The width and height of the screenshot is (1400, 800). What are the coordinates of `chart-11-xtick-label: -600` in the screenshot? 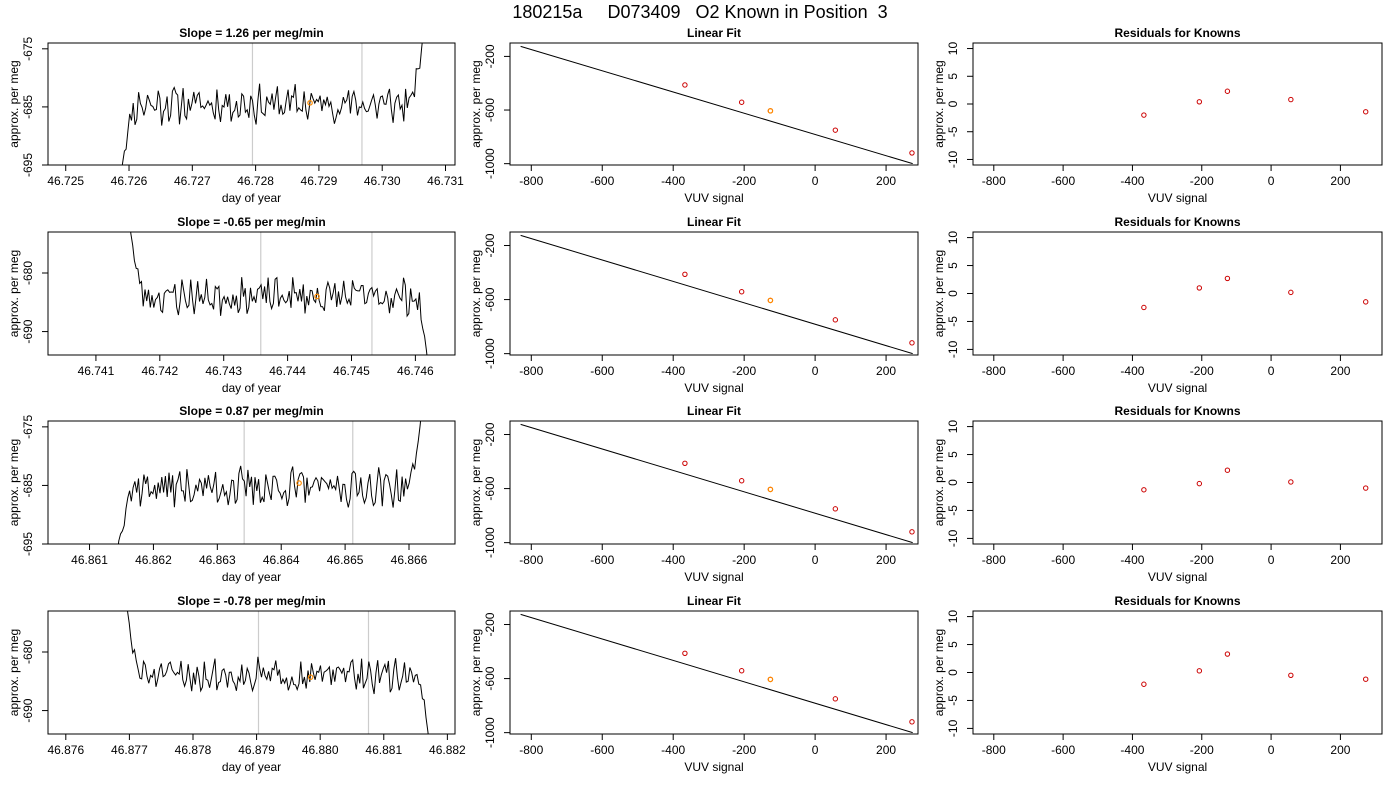 It's located at (1063, 750).